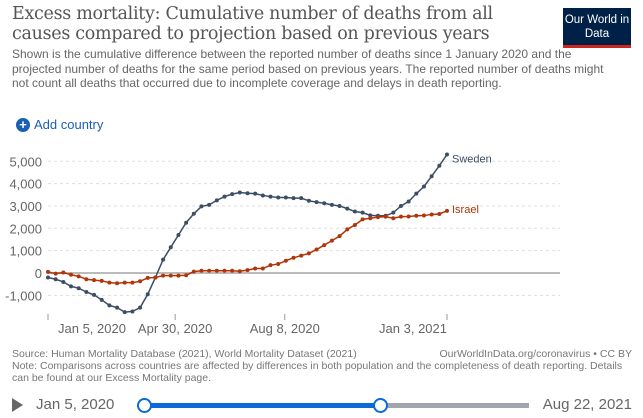 The height and width of the screenshot is (418, 643). I want to click on series-label: Israel, so click(465, 210).